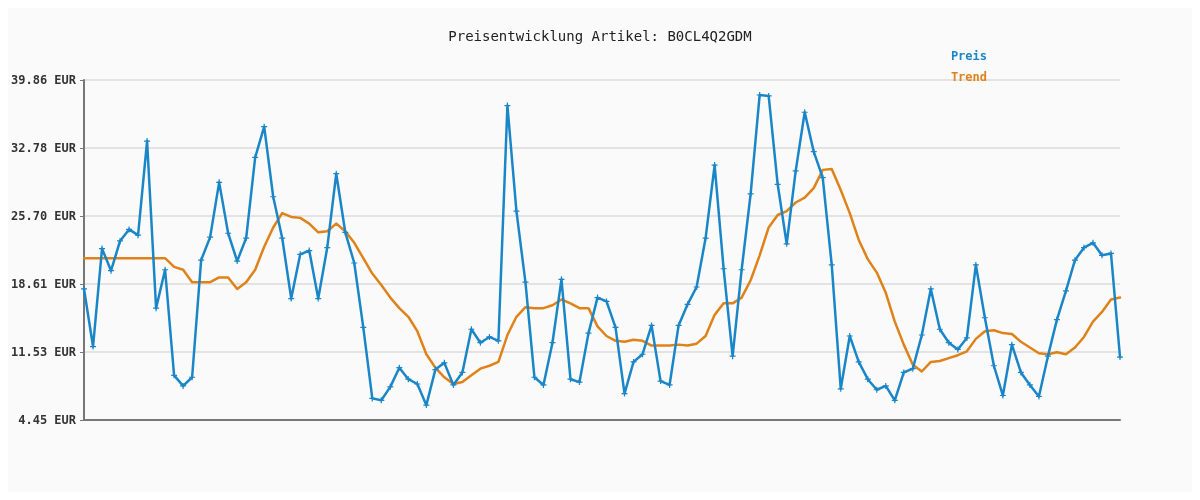 The height and width of the screenshot is (500, 1200). Describe the element at coordinates (43, 284) in the screenshot. I see `y-tick-label: 18.61 EUR` at that location.